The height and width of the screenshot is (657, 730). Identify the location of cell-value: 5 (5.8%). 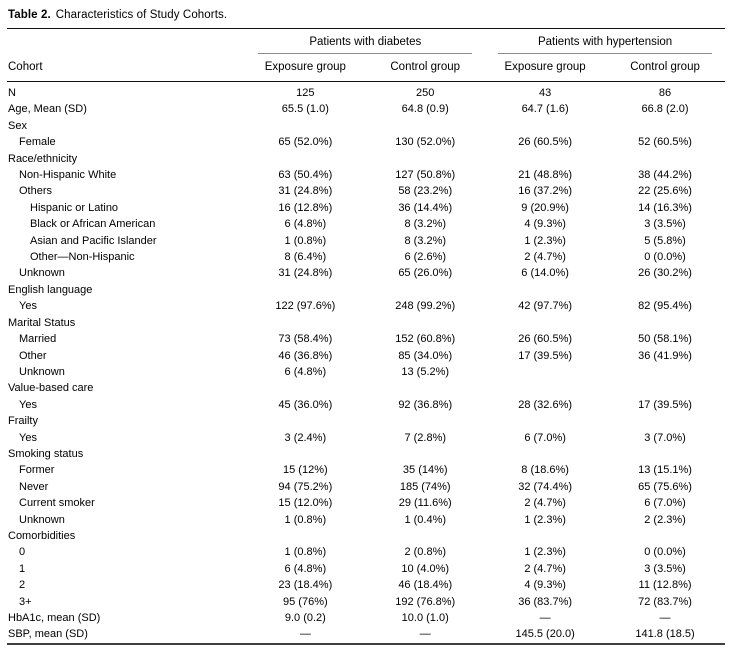
(665, 240).